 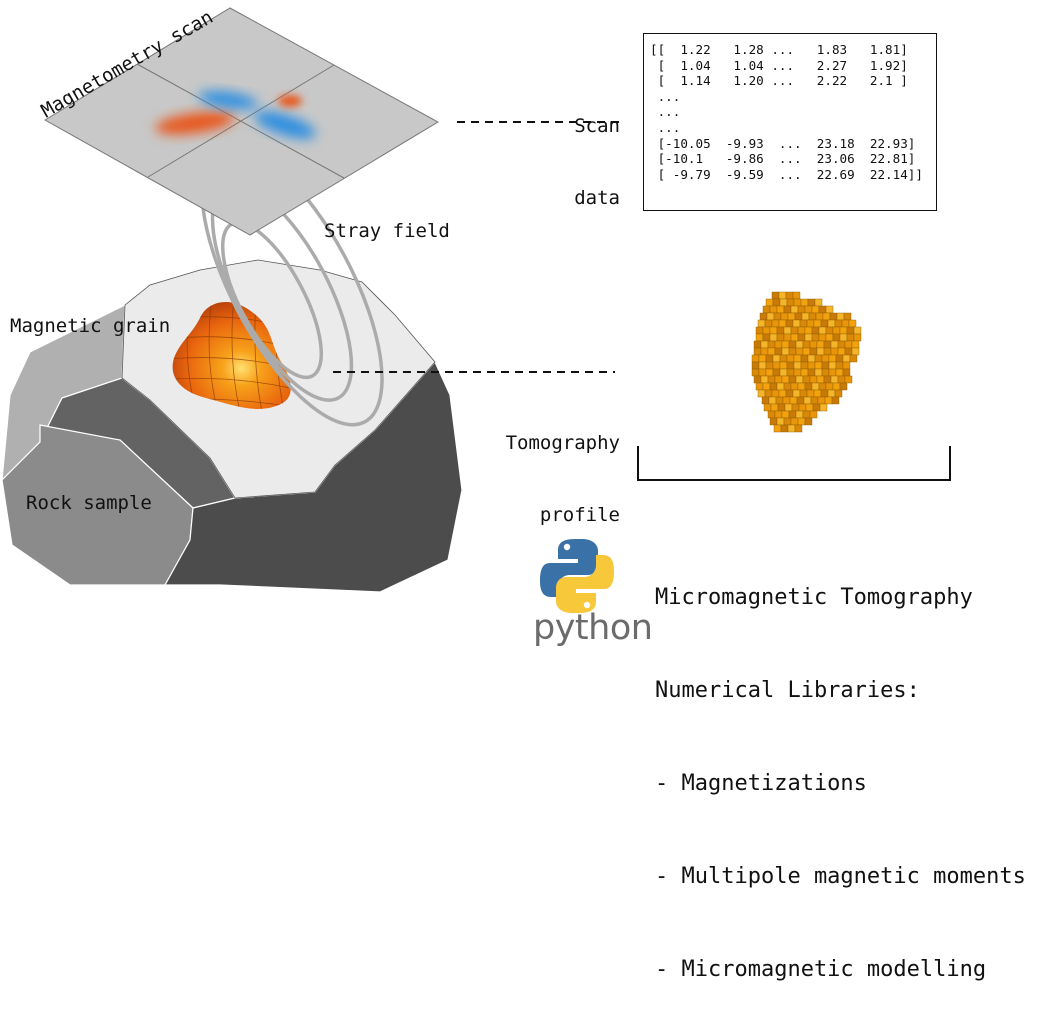 What do you see at coordinates (235, 115) in the screenshot?
I see `scan-signal-lobes` at bounding box center [235, 115].